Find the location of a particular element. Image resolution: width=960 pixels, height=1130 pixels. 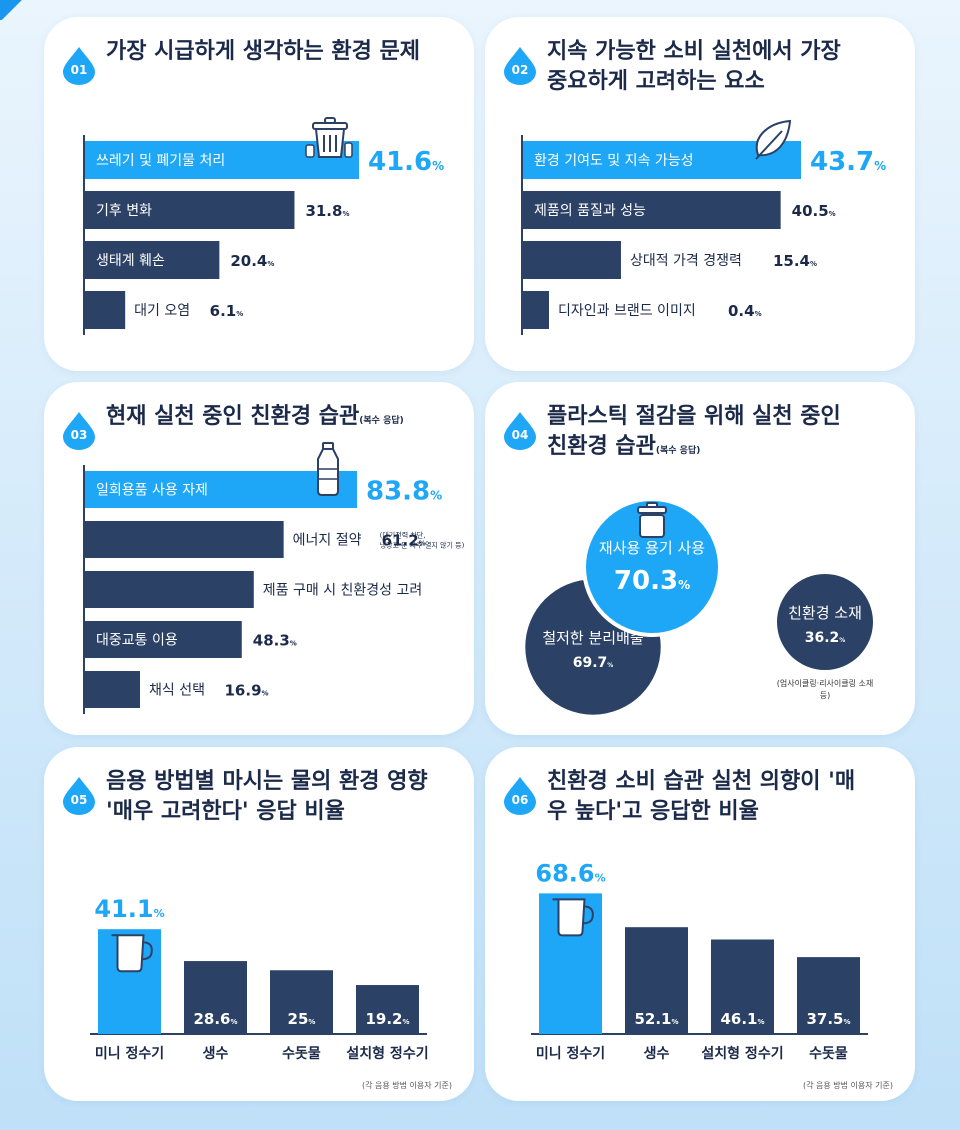

value-label: 46.1% is located at coordinates (742, 1019).